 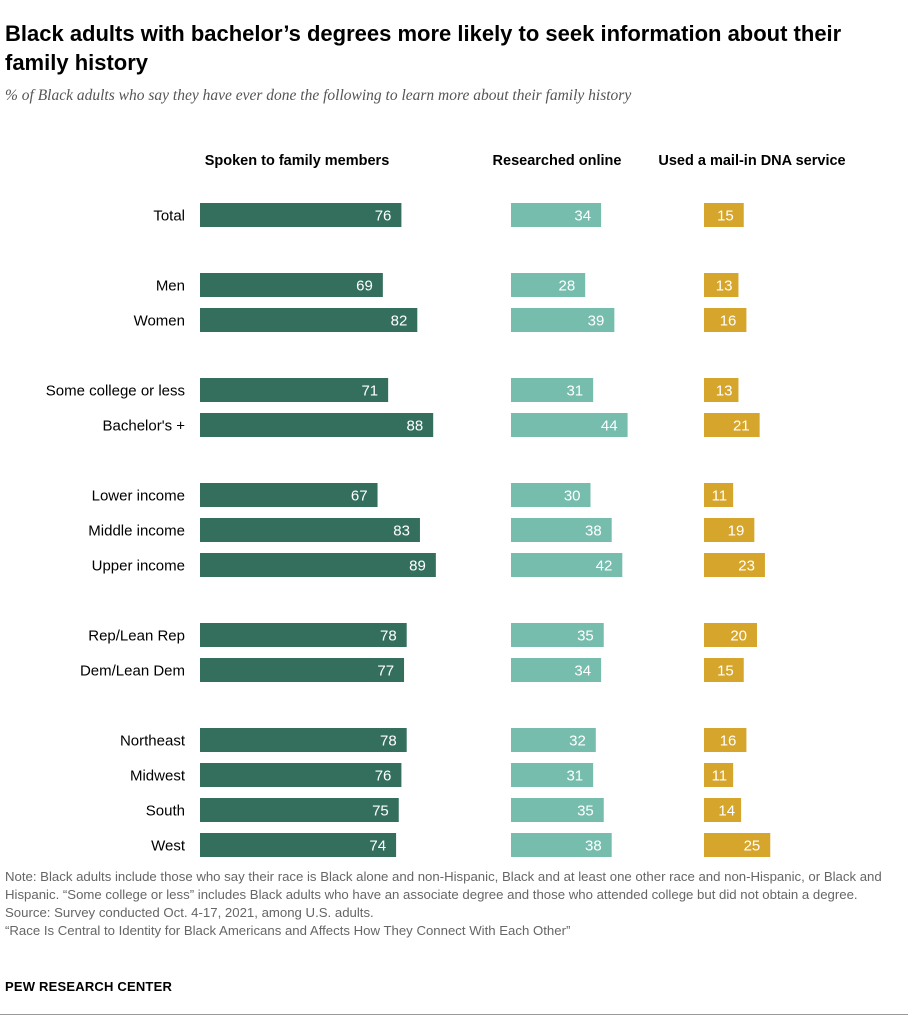 What do you see at coordinates (158, 776) in the screenshot?
I see `category-label: Midwest` at bounding box center [158, 776].